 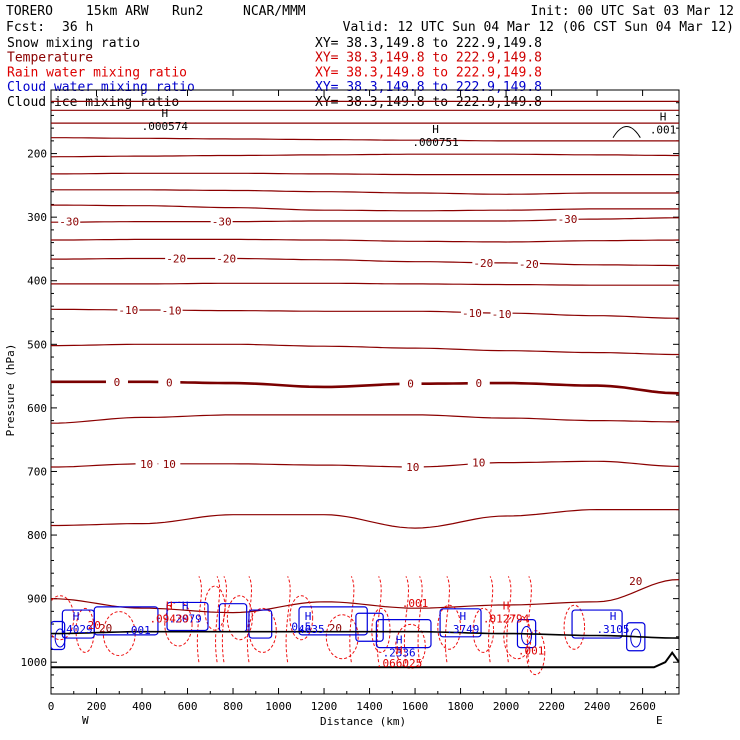 What do you see at coordinates (37, 281) in the screenshot?
I see `y-tick-label: 400` at bounding box center [37, 281].